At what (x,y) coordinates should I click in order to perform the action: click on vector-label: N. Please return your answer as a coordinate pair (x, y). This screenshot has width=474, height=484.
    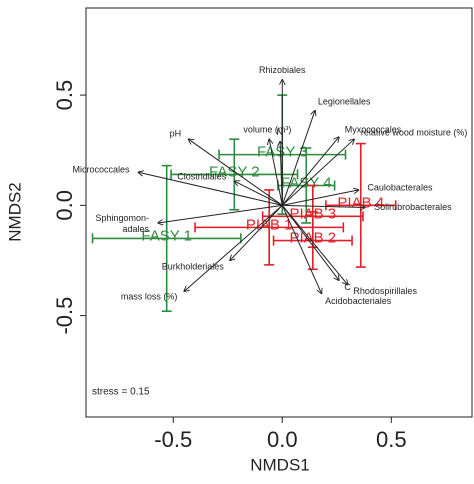
    Looking at the image, I should click on (280, 132).